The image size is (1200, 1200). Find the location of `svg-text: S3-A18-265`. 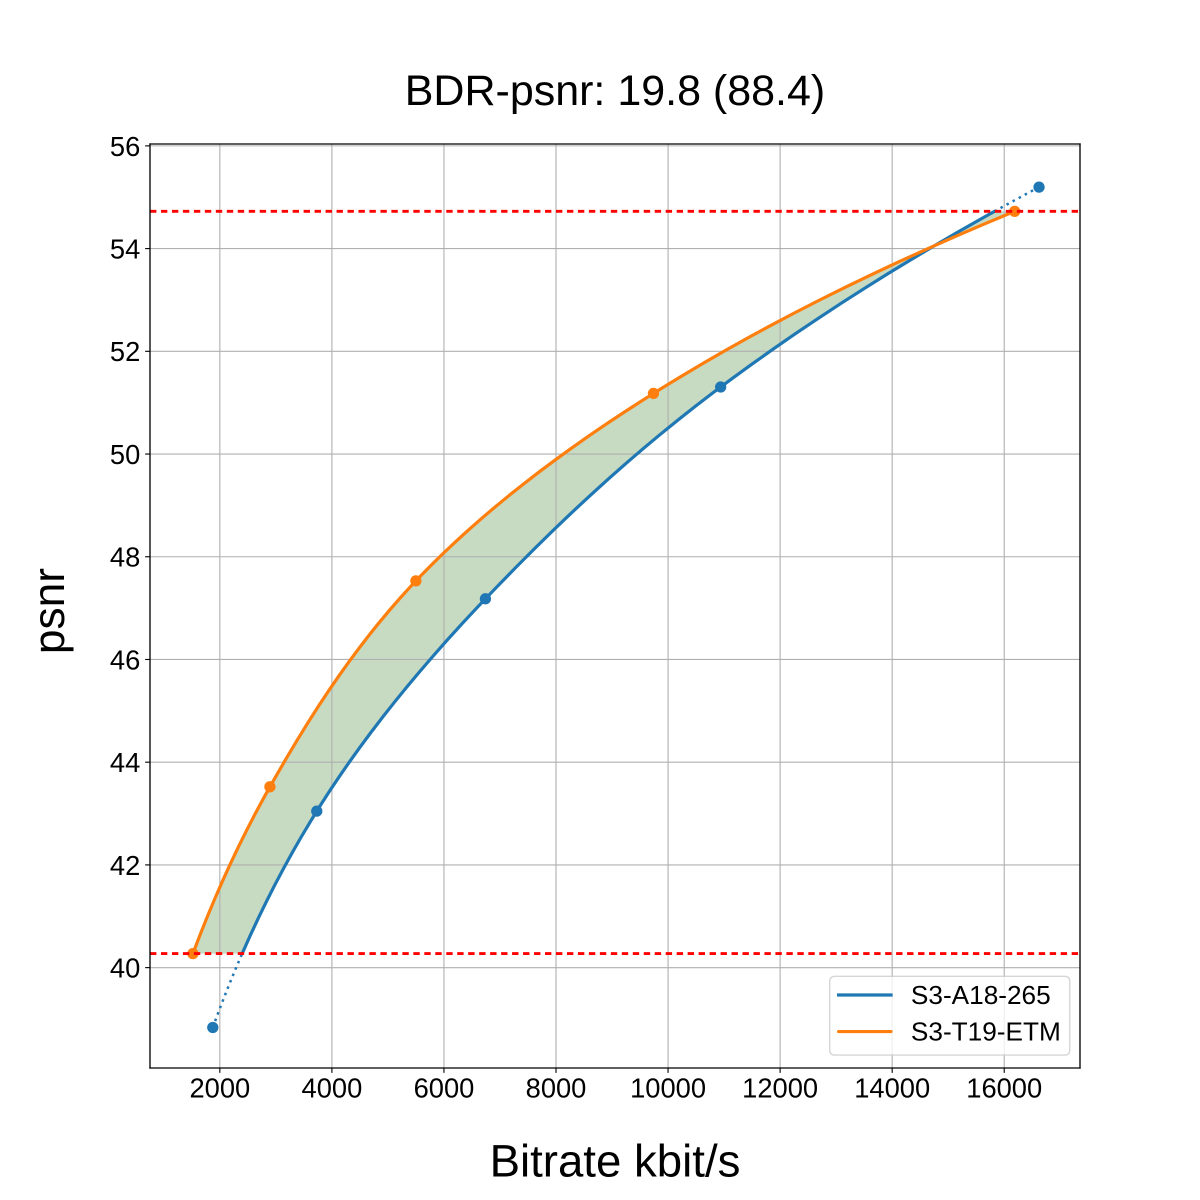

svg-text: S3-A18-265 is located at coordinates (981, 995).